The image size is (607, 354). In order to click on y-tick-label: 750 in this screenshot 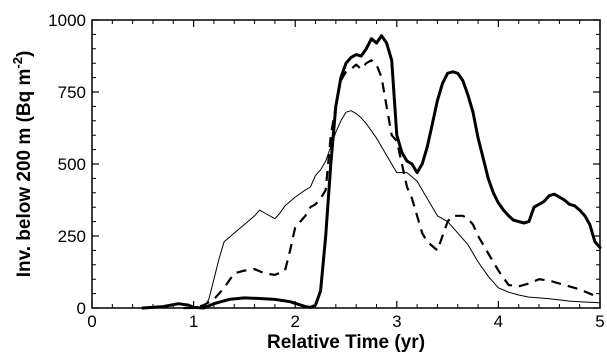, I will do `click(72, 92)`.